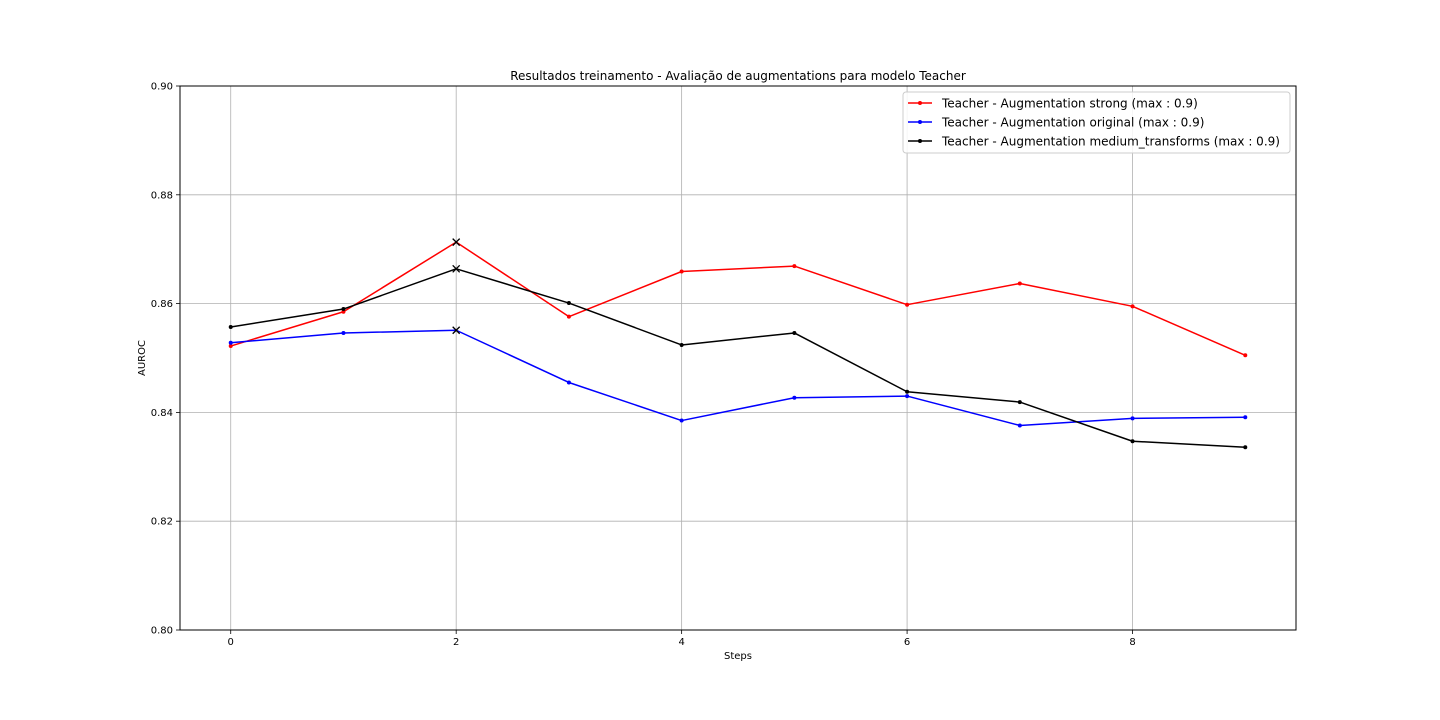  Describe the element at coordinates (162, 87) in the screenshot. I see `y-tick-label: 0.90` at that location.